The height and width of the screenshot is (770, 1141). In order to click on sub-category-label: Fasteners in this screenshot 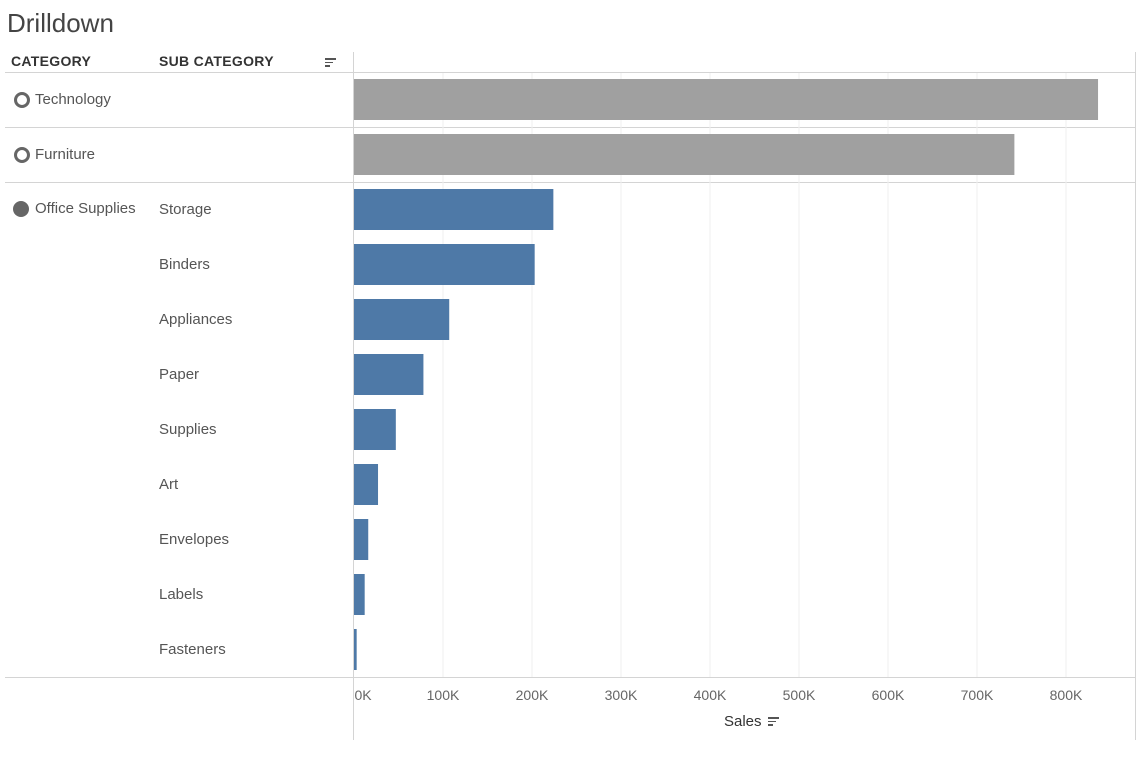, I will do `click(192, 649)`.